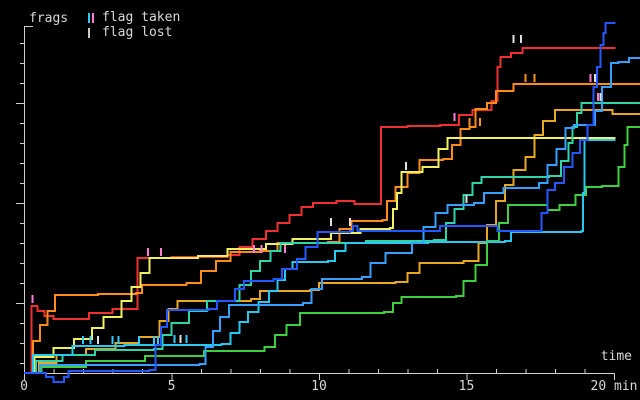  Describe the element at coordinates (49, 18) in the screenshot. I see `chart-title: frags` at that location.